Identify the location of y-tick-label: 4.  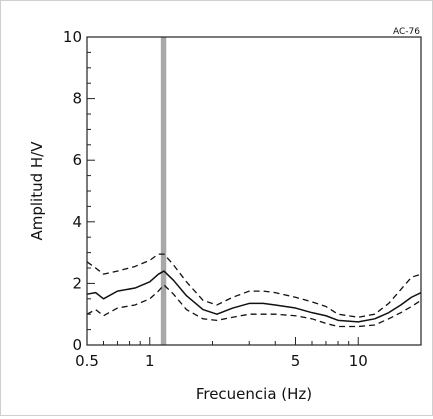
(77, 222).